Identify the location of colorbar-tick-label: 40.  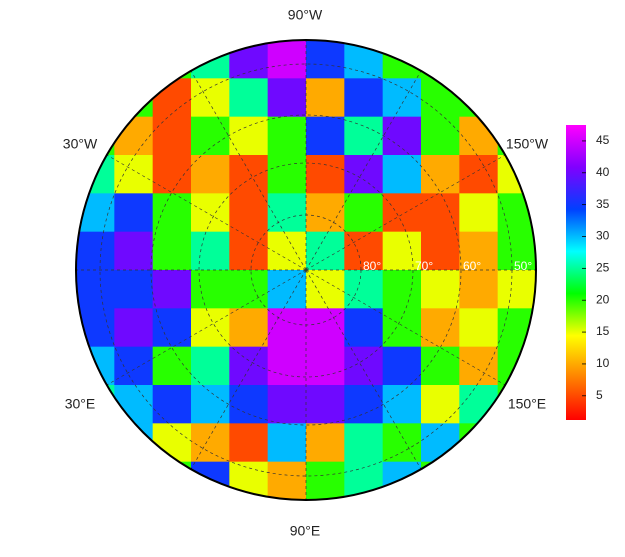
(603, 172).